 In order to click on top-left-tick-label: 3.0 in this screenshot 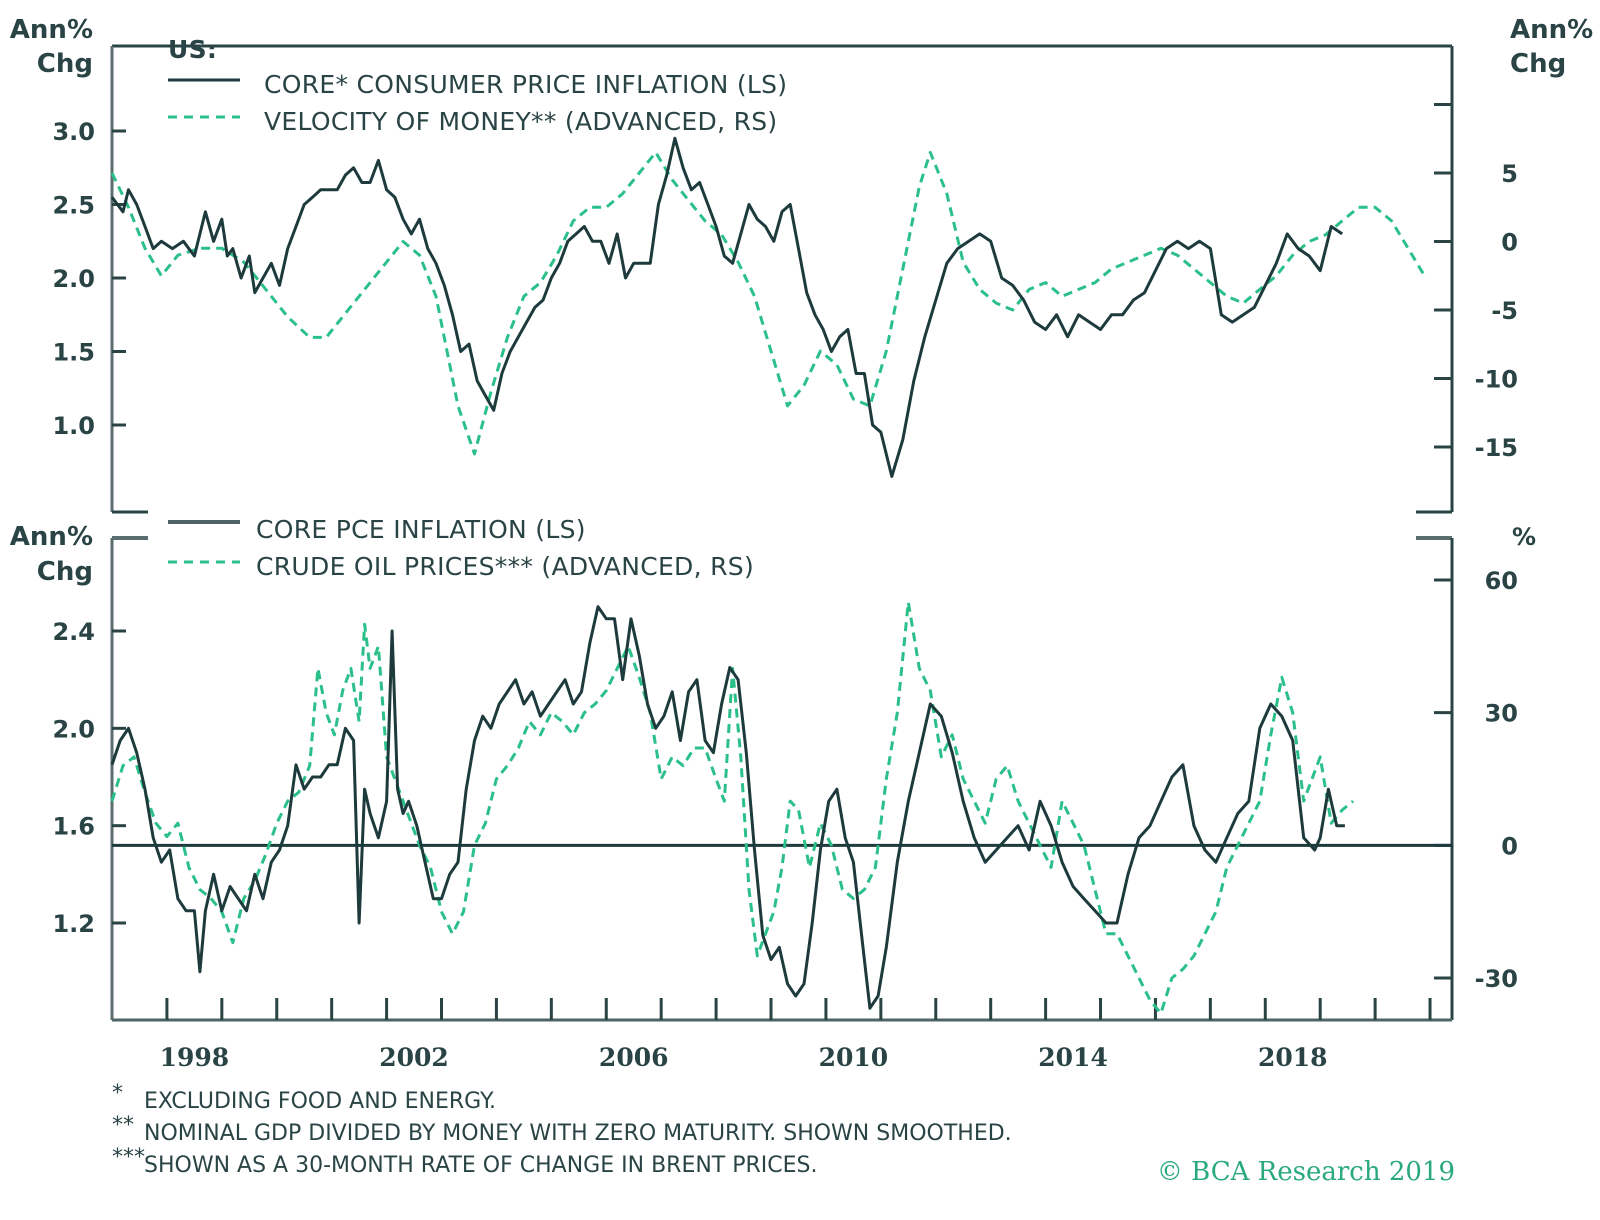, I will do `click(73, 132)`.